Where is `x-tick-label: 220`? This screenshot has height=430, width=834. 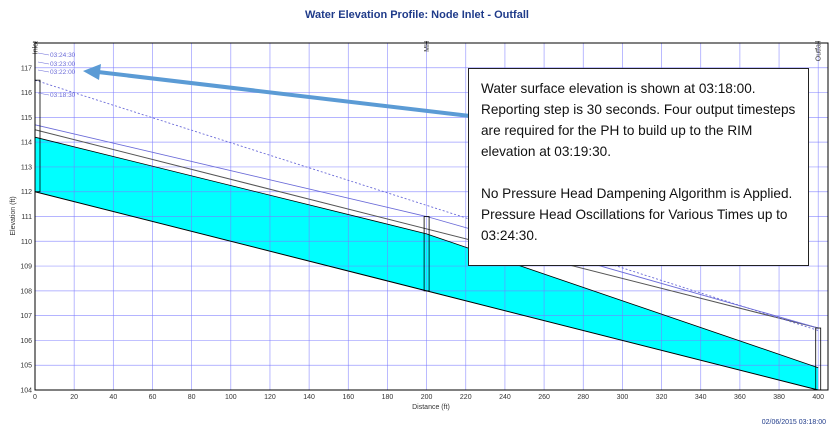
x-tick-label: 220 is located at coordinates (466, 397).